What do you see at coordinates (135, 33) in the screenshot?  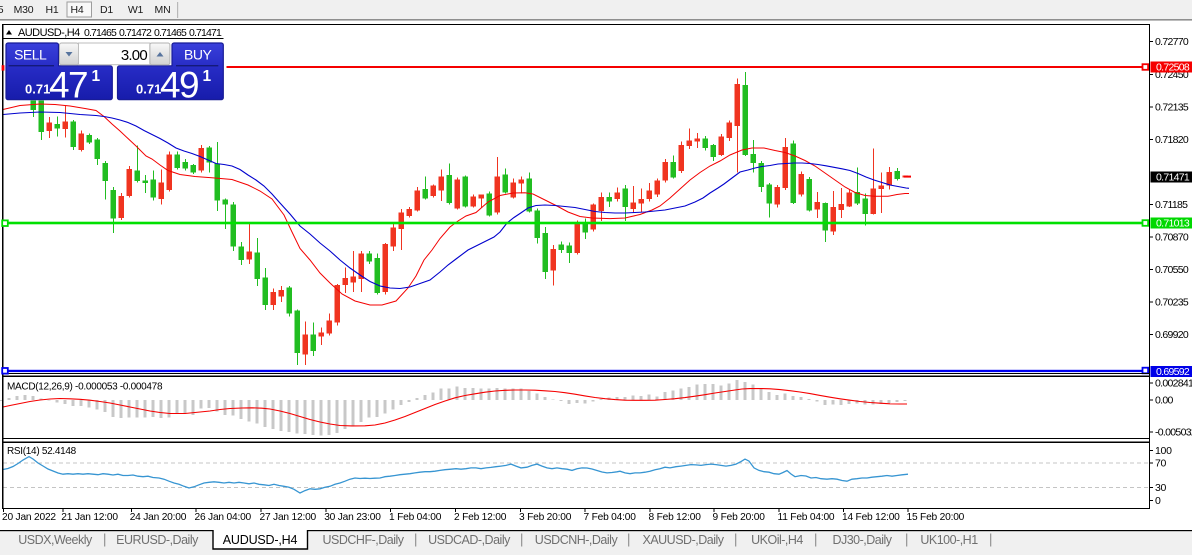 I see `svg-text: 0.71472` at bounding box center [135, 33].